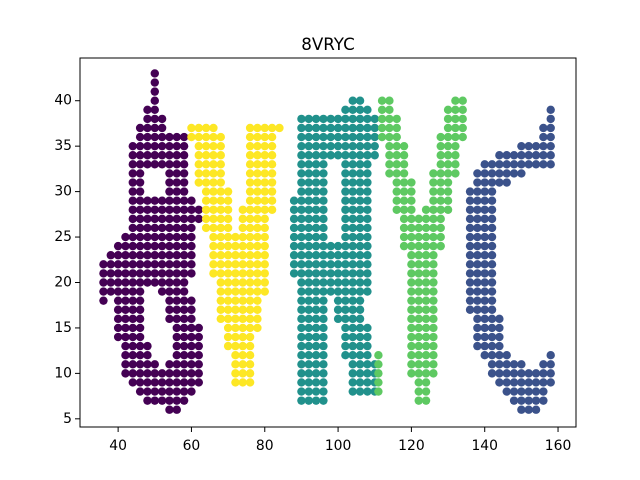  I want to click on x-tick-label: 140, so click(484, 446).